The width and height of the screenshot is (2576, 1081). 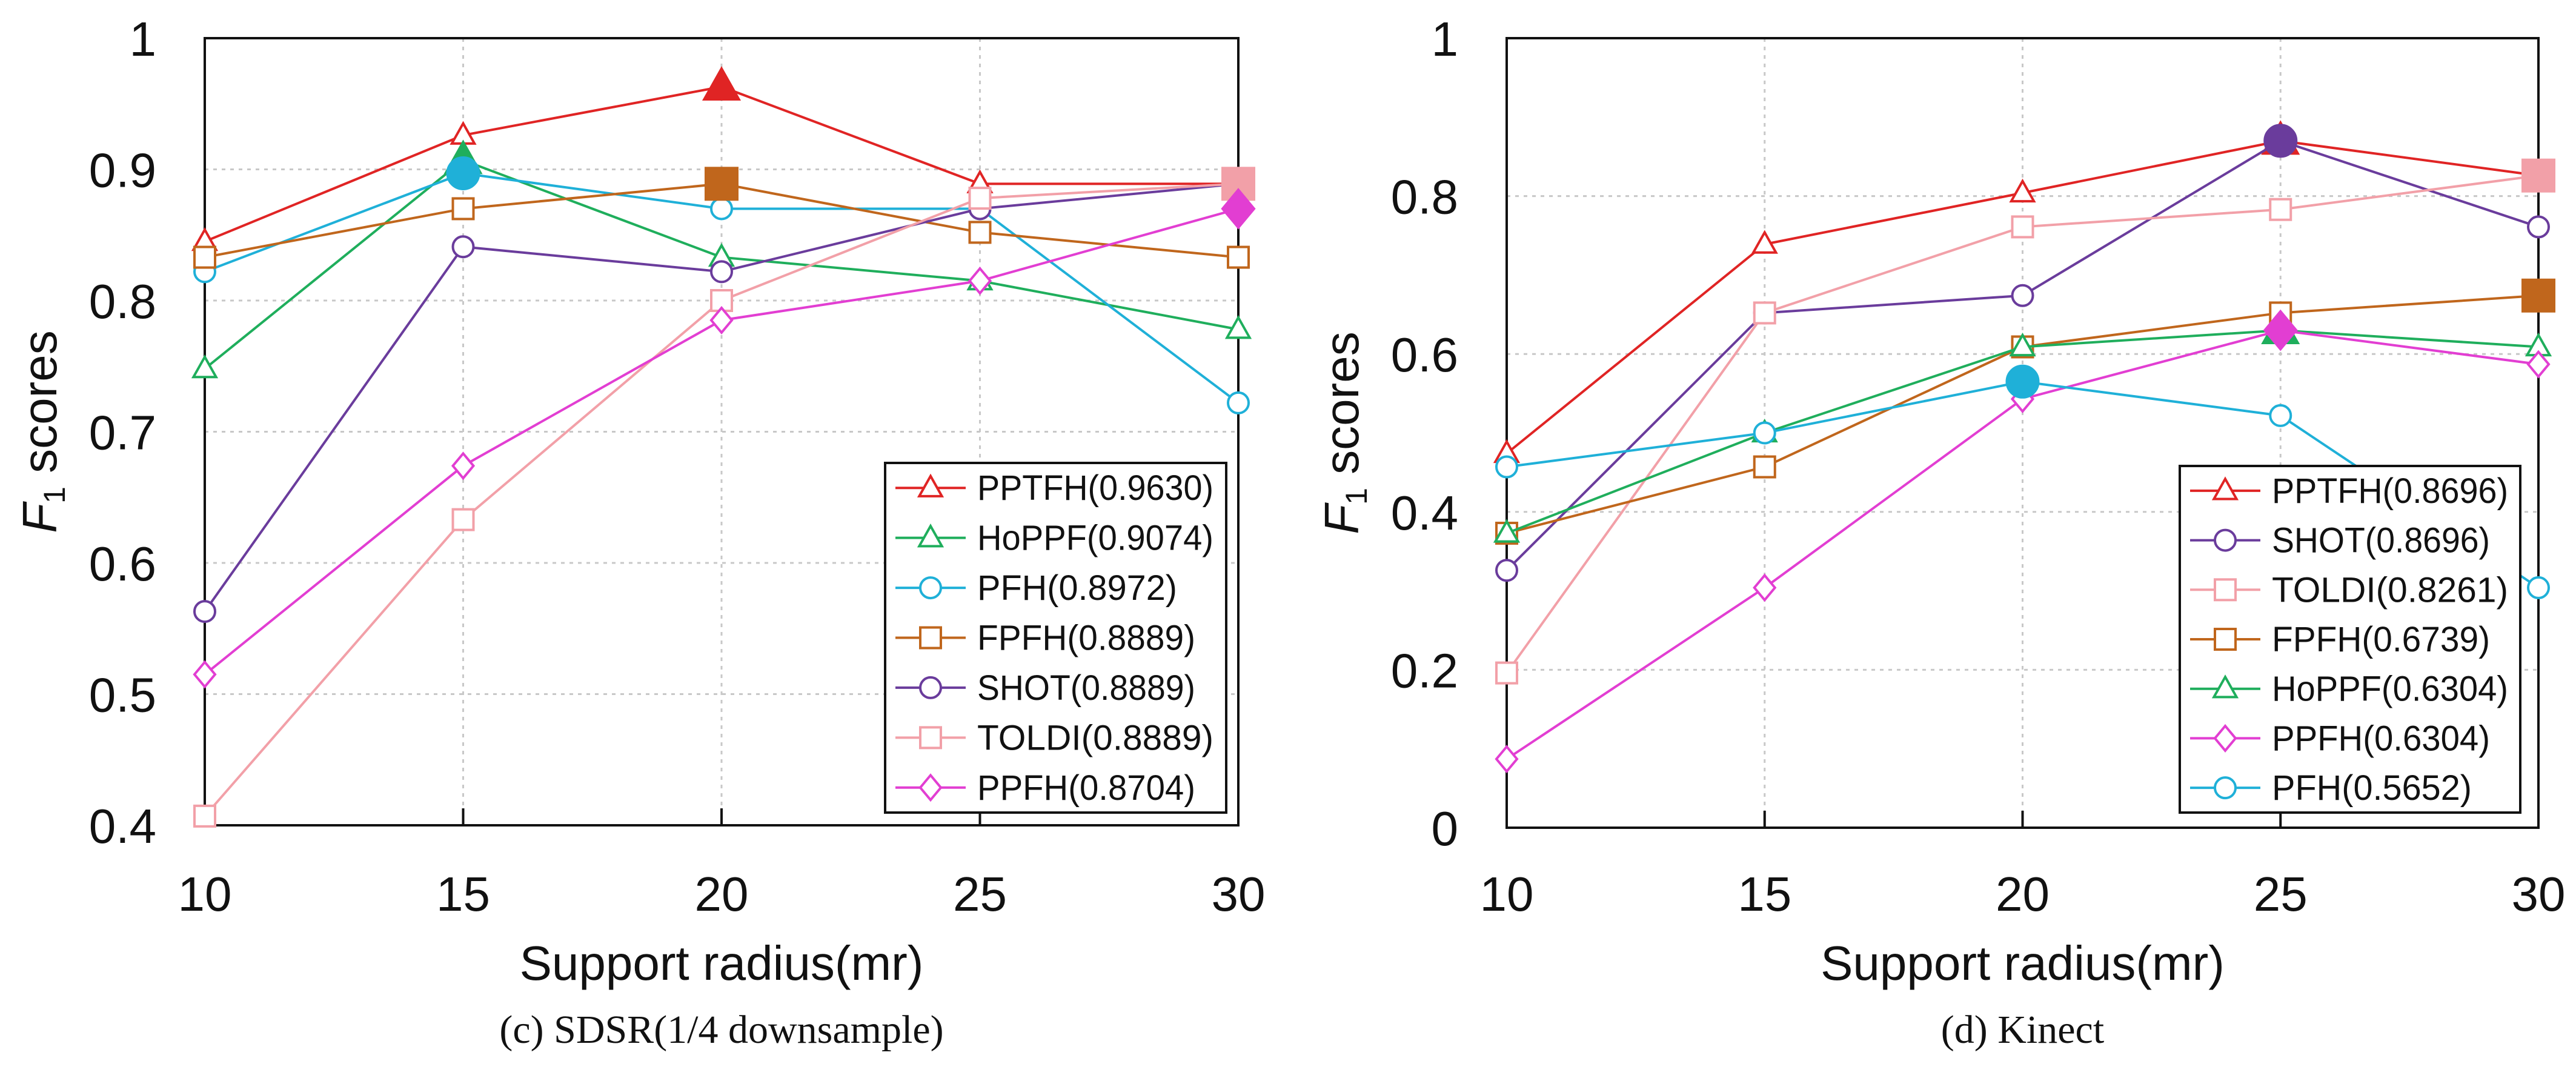 I want to click on y-tick-label: 0.2, so click(x=1424, y=670).